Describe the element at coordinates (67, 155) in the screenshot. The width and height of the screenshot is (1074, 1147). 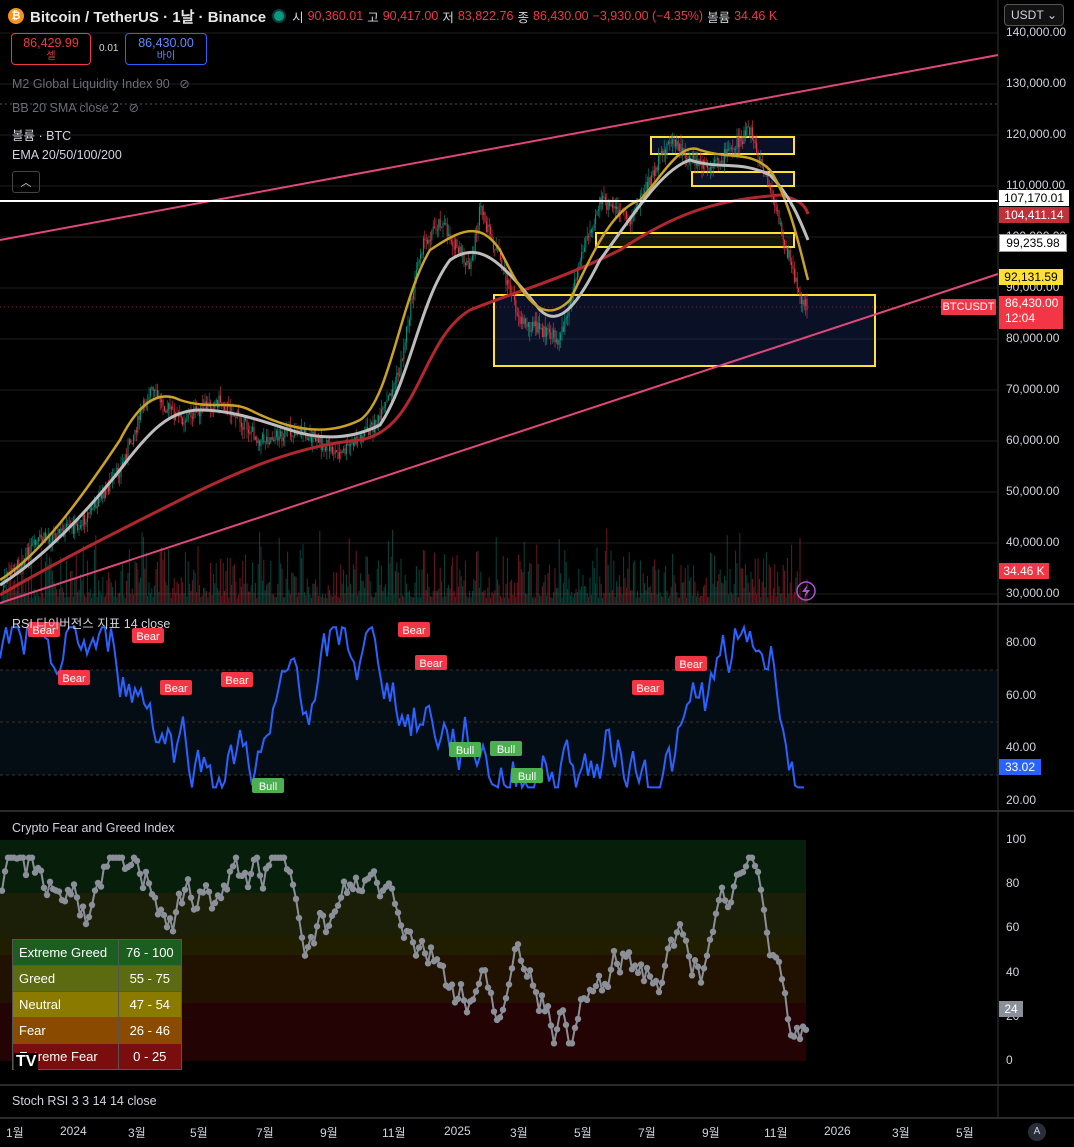
I see `indicator-ema: EMA 20/50/100/200` at that location.